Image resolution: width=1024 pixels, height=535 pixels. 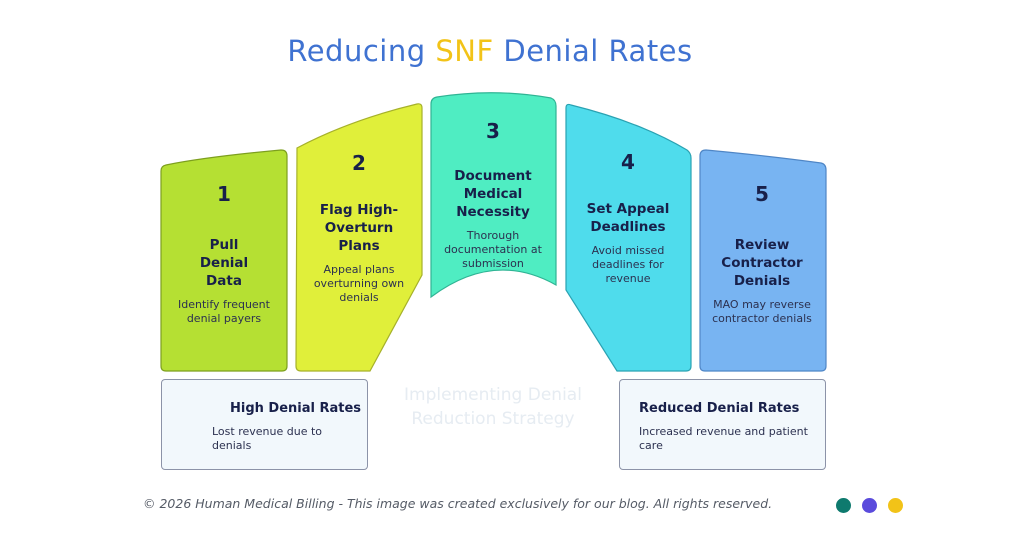 I want to click on step-4-shape, so click(x=628, y=237).